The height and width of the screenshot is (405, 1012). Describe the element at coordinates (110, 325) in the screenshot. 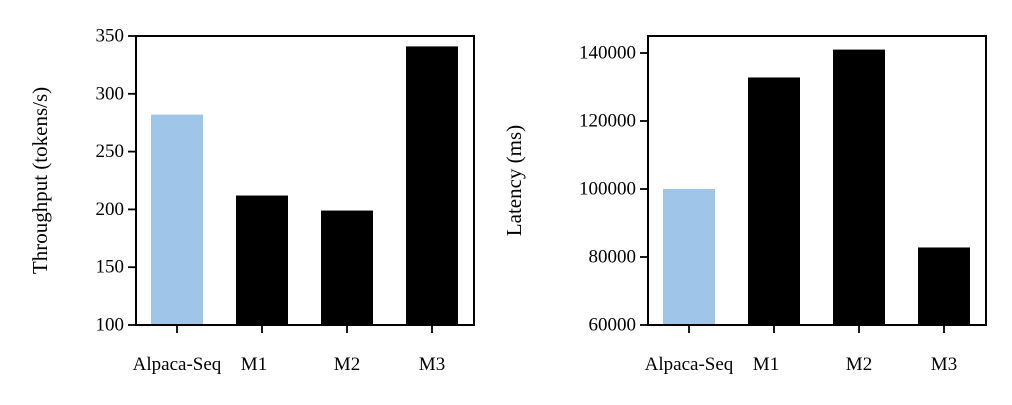

I see `y-tick-label: 100` at that location.